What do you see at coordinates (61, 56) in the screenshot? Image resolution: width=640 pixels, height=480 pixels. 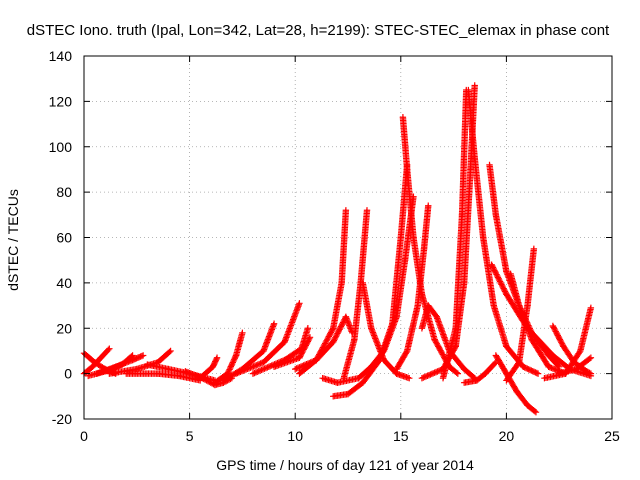 I see `y-tick-label: 140` at bounding box center [61, 56].